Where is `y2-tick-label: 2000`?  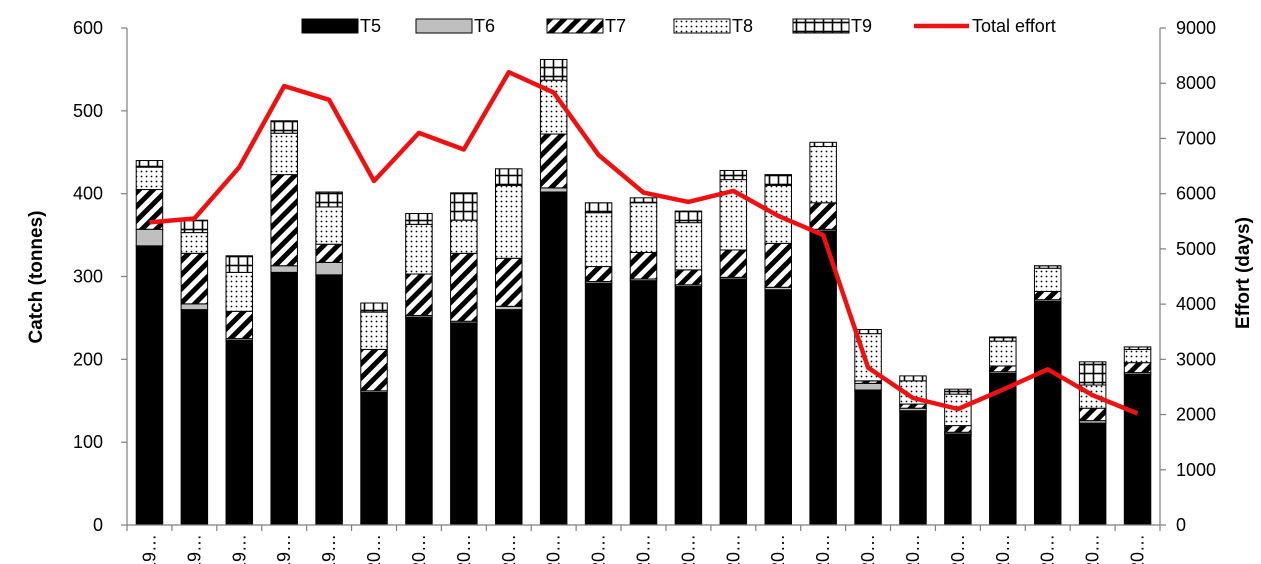
y2-tick-label: 2000 is located at coordinates (1196, 415).